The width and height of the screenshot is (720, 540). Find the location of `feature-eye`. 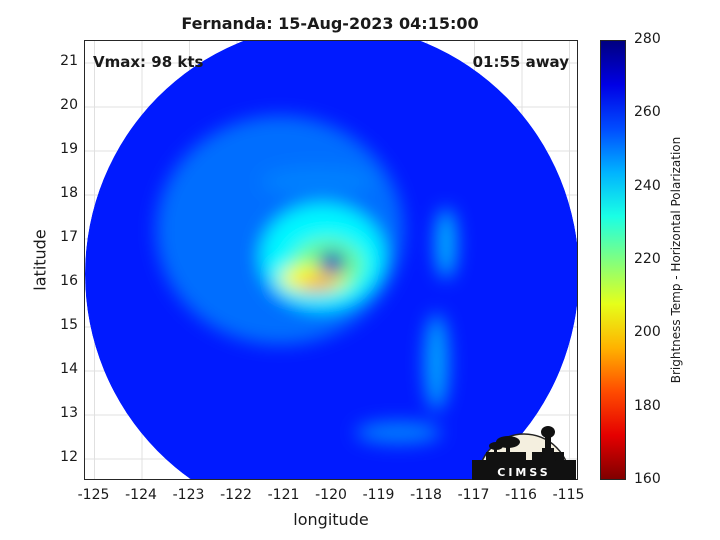

feature-eye is located at coordinates (332, 263).